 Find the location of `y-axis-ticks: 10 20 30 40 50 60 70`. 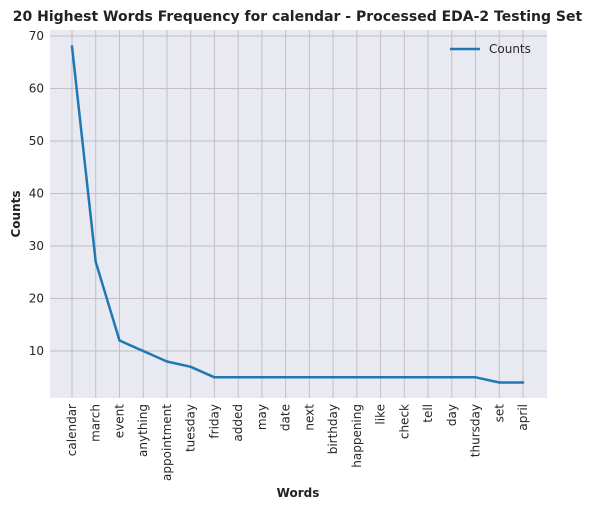

y-axis-ticks: 10 20 30 40 50 60 70 is located at coordinates (36, 193).